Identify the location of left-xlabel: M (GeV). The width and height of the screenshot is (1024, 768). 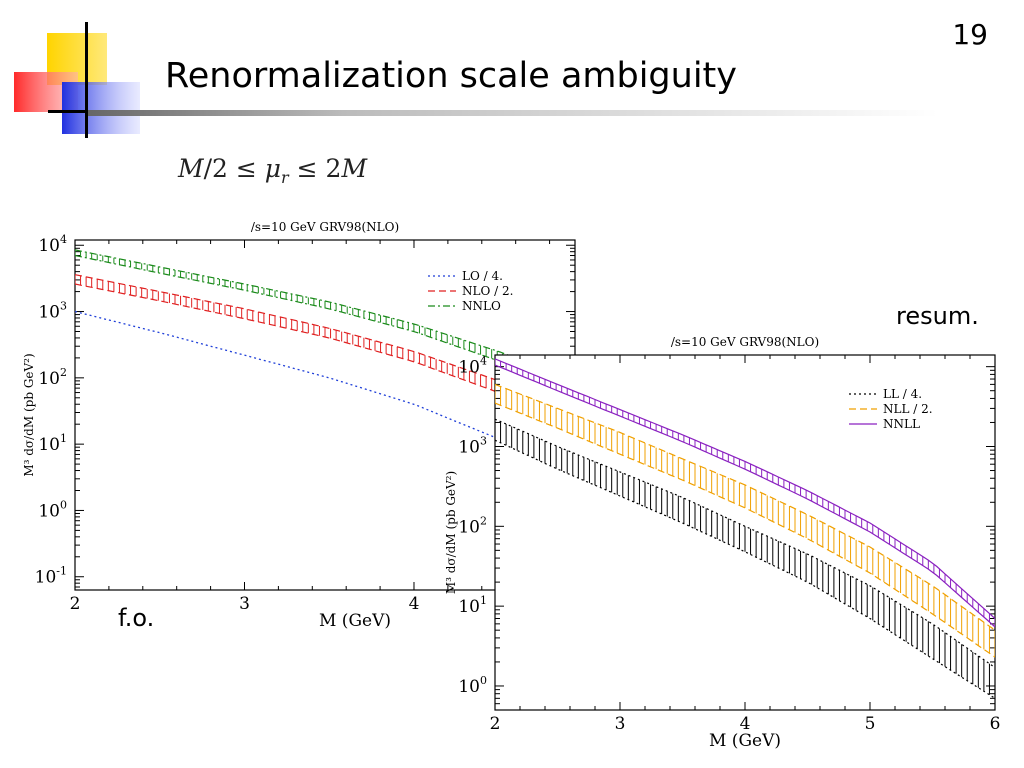
(355, 621).